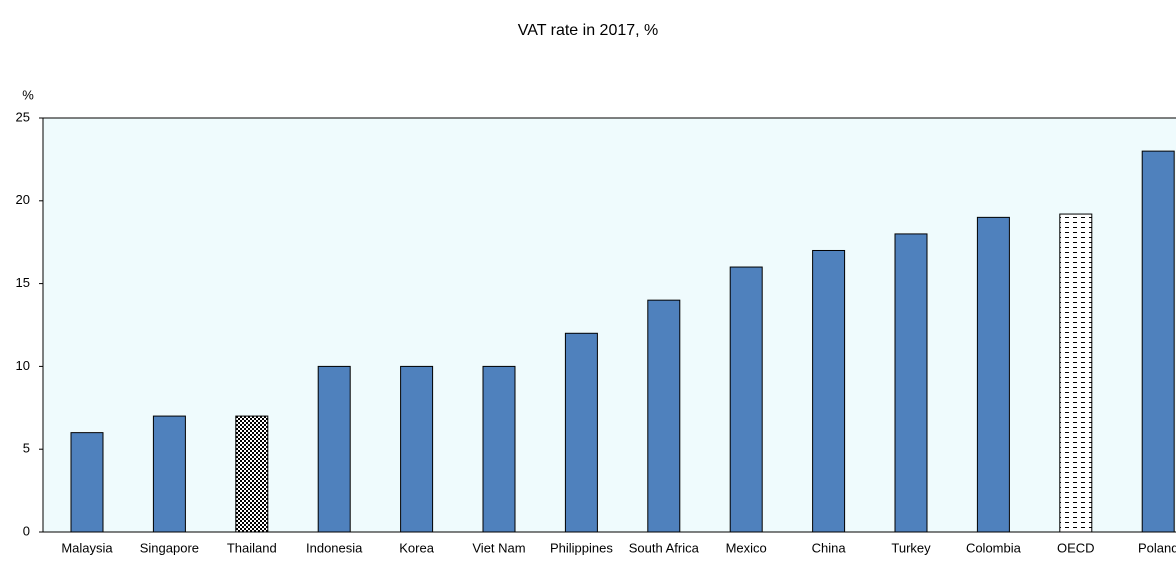  Describe the element at coordinates (1076, 547) in the screenshot. I see `x-tick-label: OECD` at that location.